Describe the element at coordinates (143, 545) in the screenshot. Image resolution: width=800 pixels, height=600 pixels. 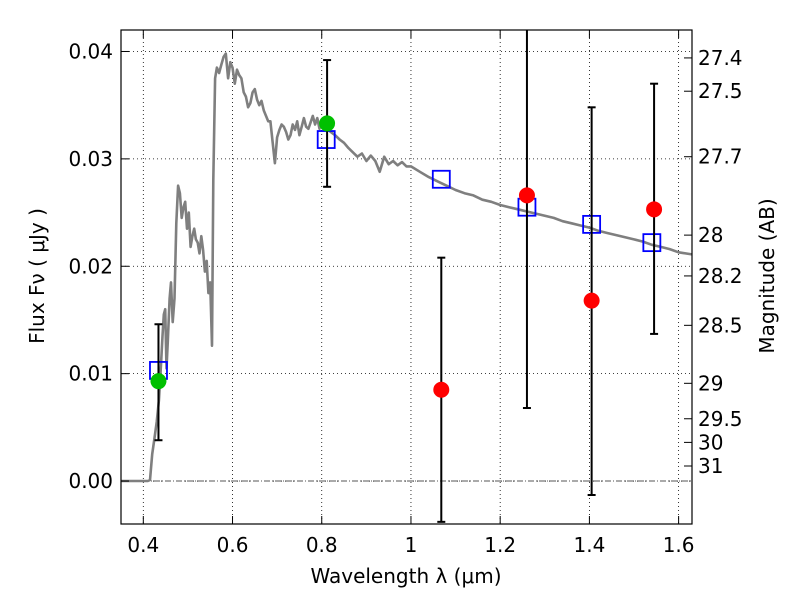
I see `x-tick-label: 0.4` at that location.